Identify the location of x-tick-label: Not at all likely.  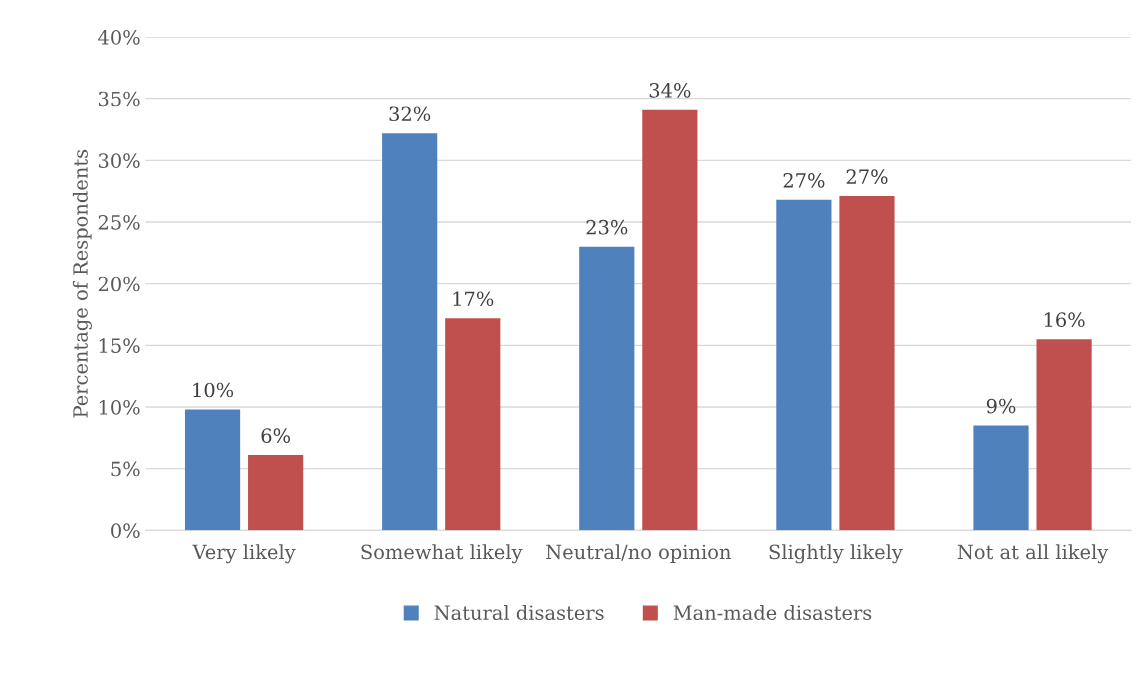
(1033, 554).